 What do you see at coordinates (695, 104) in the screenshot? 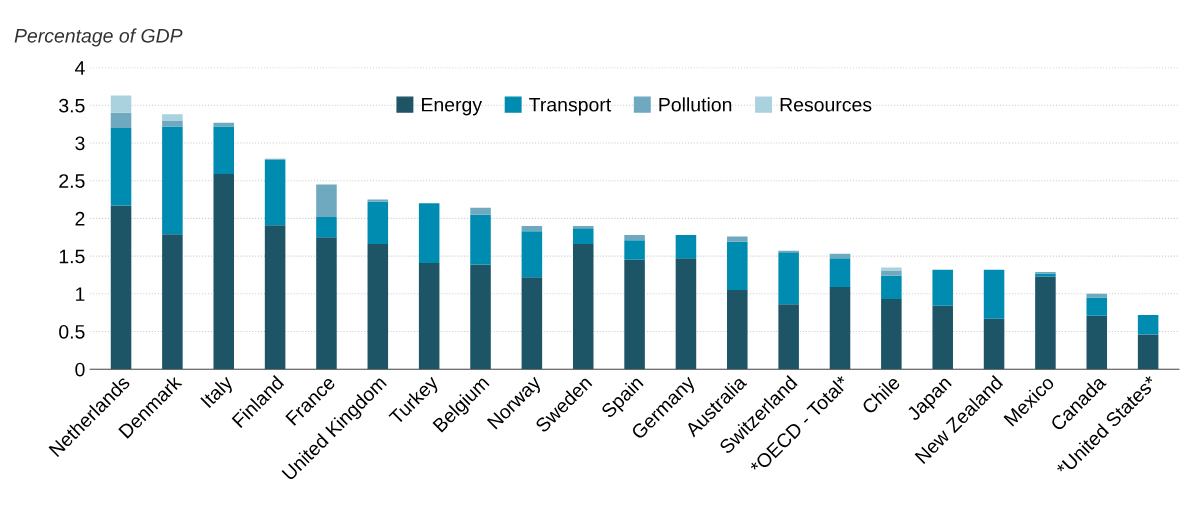
I see `legend-label: Pollution` at bounding box center [695, 104].